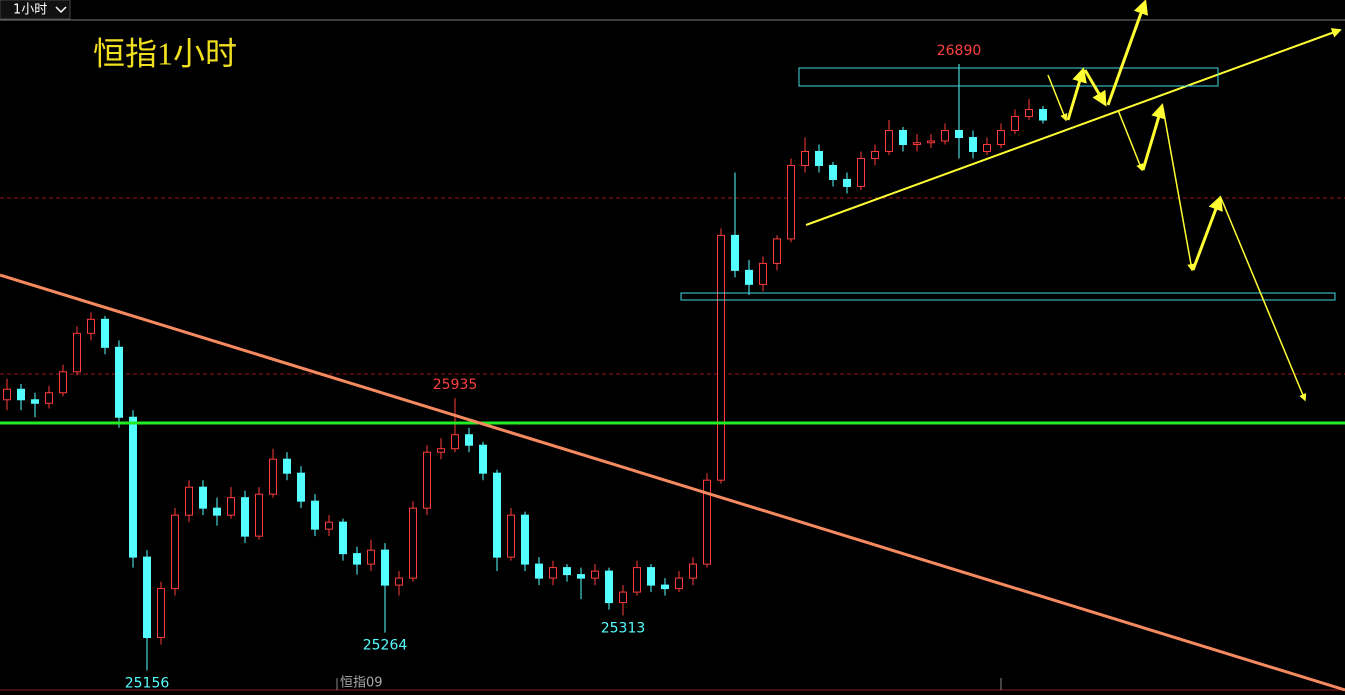 The height and width of the screenshot is (695, 1345). Describe the element at coordinates (623, 629) in the screenshot. I see `low-label: 25313` at that location.